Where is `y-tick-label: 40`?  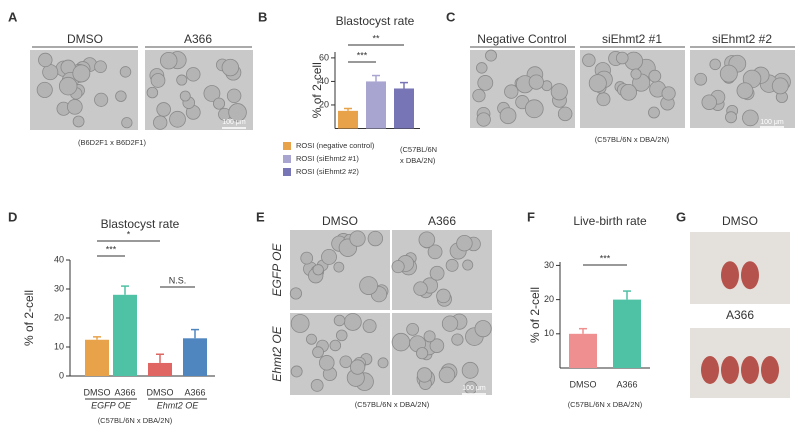 y-tick-label: 40 is located at coordinates (59, 259).